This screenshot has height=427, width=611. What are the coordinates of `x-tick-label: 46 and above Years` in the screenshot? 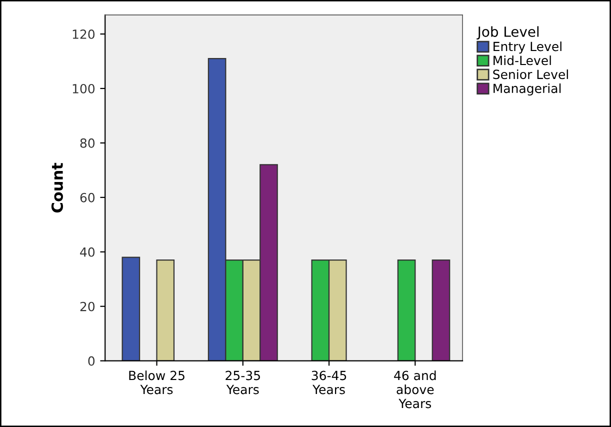 It's located at (415, 389).